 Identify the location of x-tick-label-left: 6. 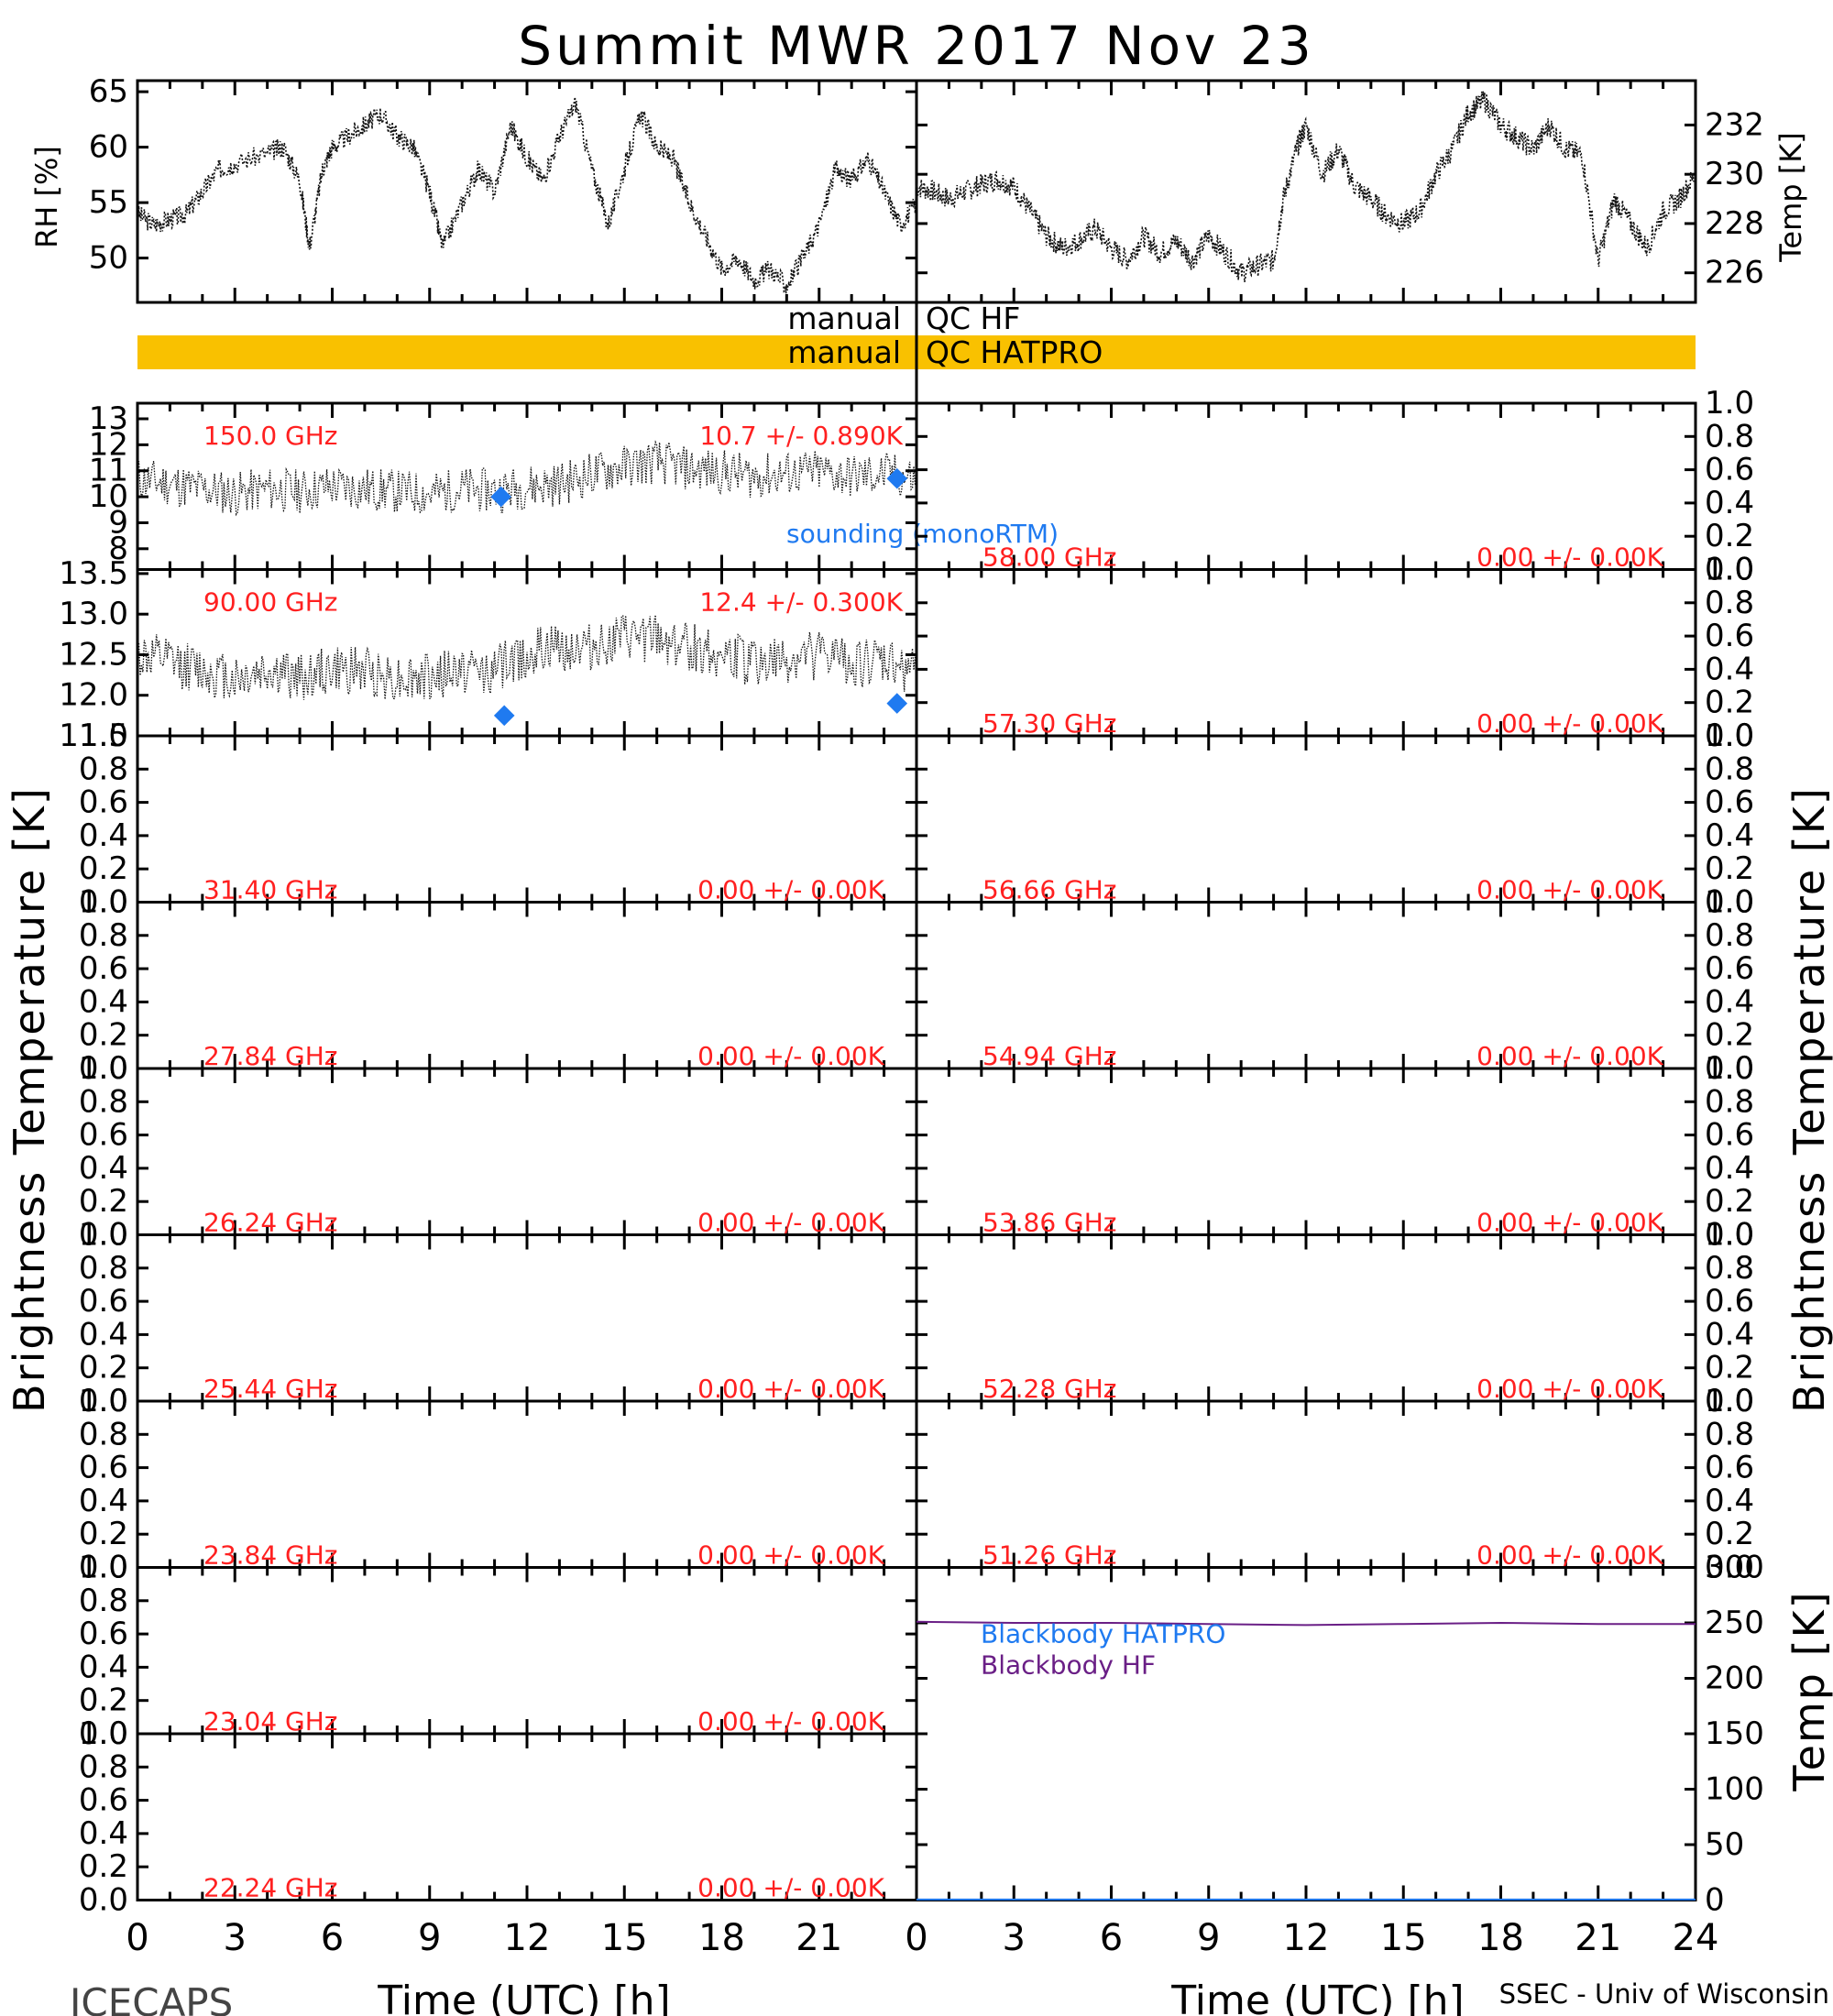
(332, 1938).